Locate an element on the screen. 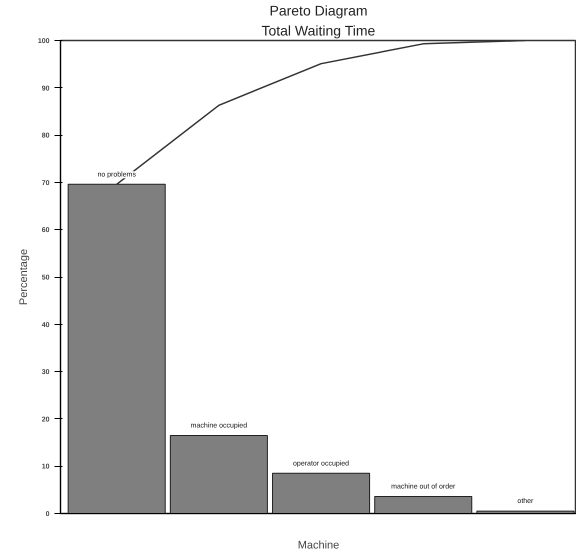 The image size is (576, 554). x-axis-title: Machine is located at coordinates (319, 546).